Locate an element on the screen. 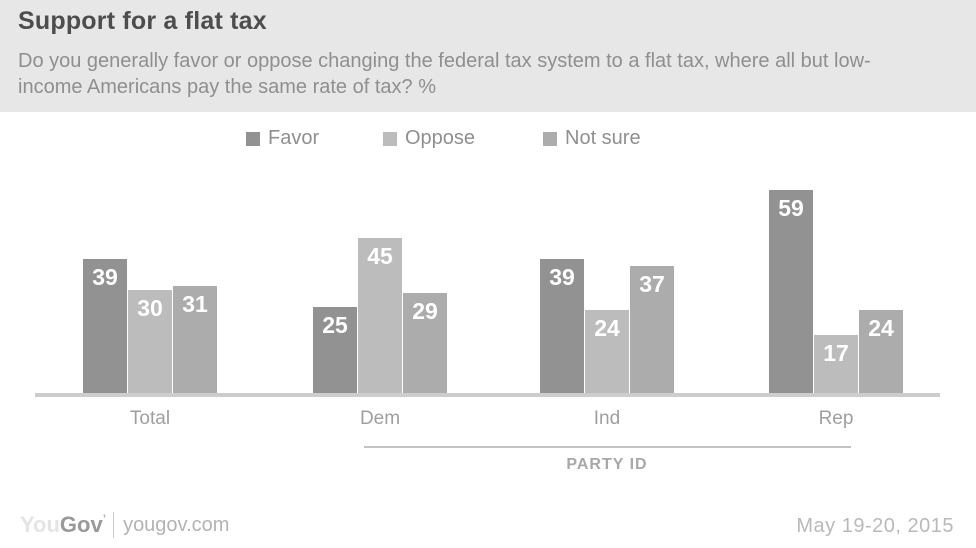 The image size is (976, 548). bar-favor-ind: 39 is located at coordinates (562, 326).